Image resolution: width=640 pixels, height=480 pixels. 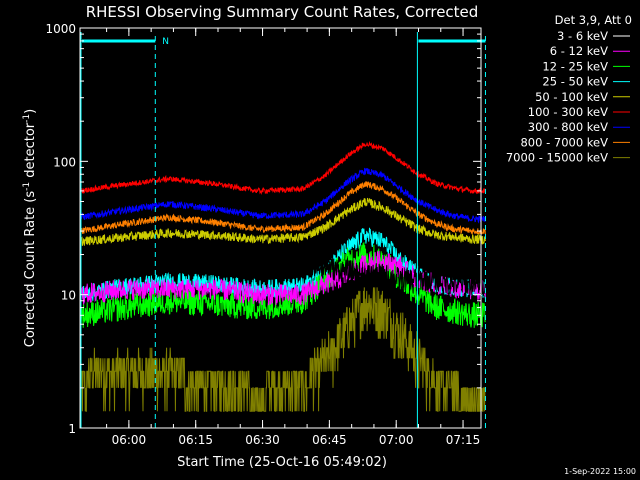 I want to click on x-tick-label: 07:00, so click(x=396, y=440).